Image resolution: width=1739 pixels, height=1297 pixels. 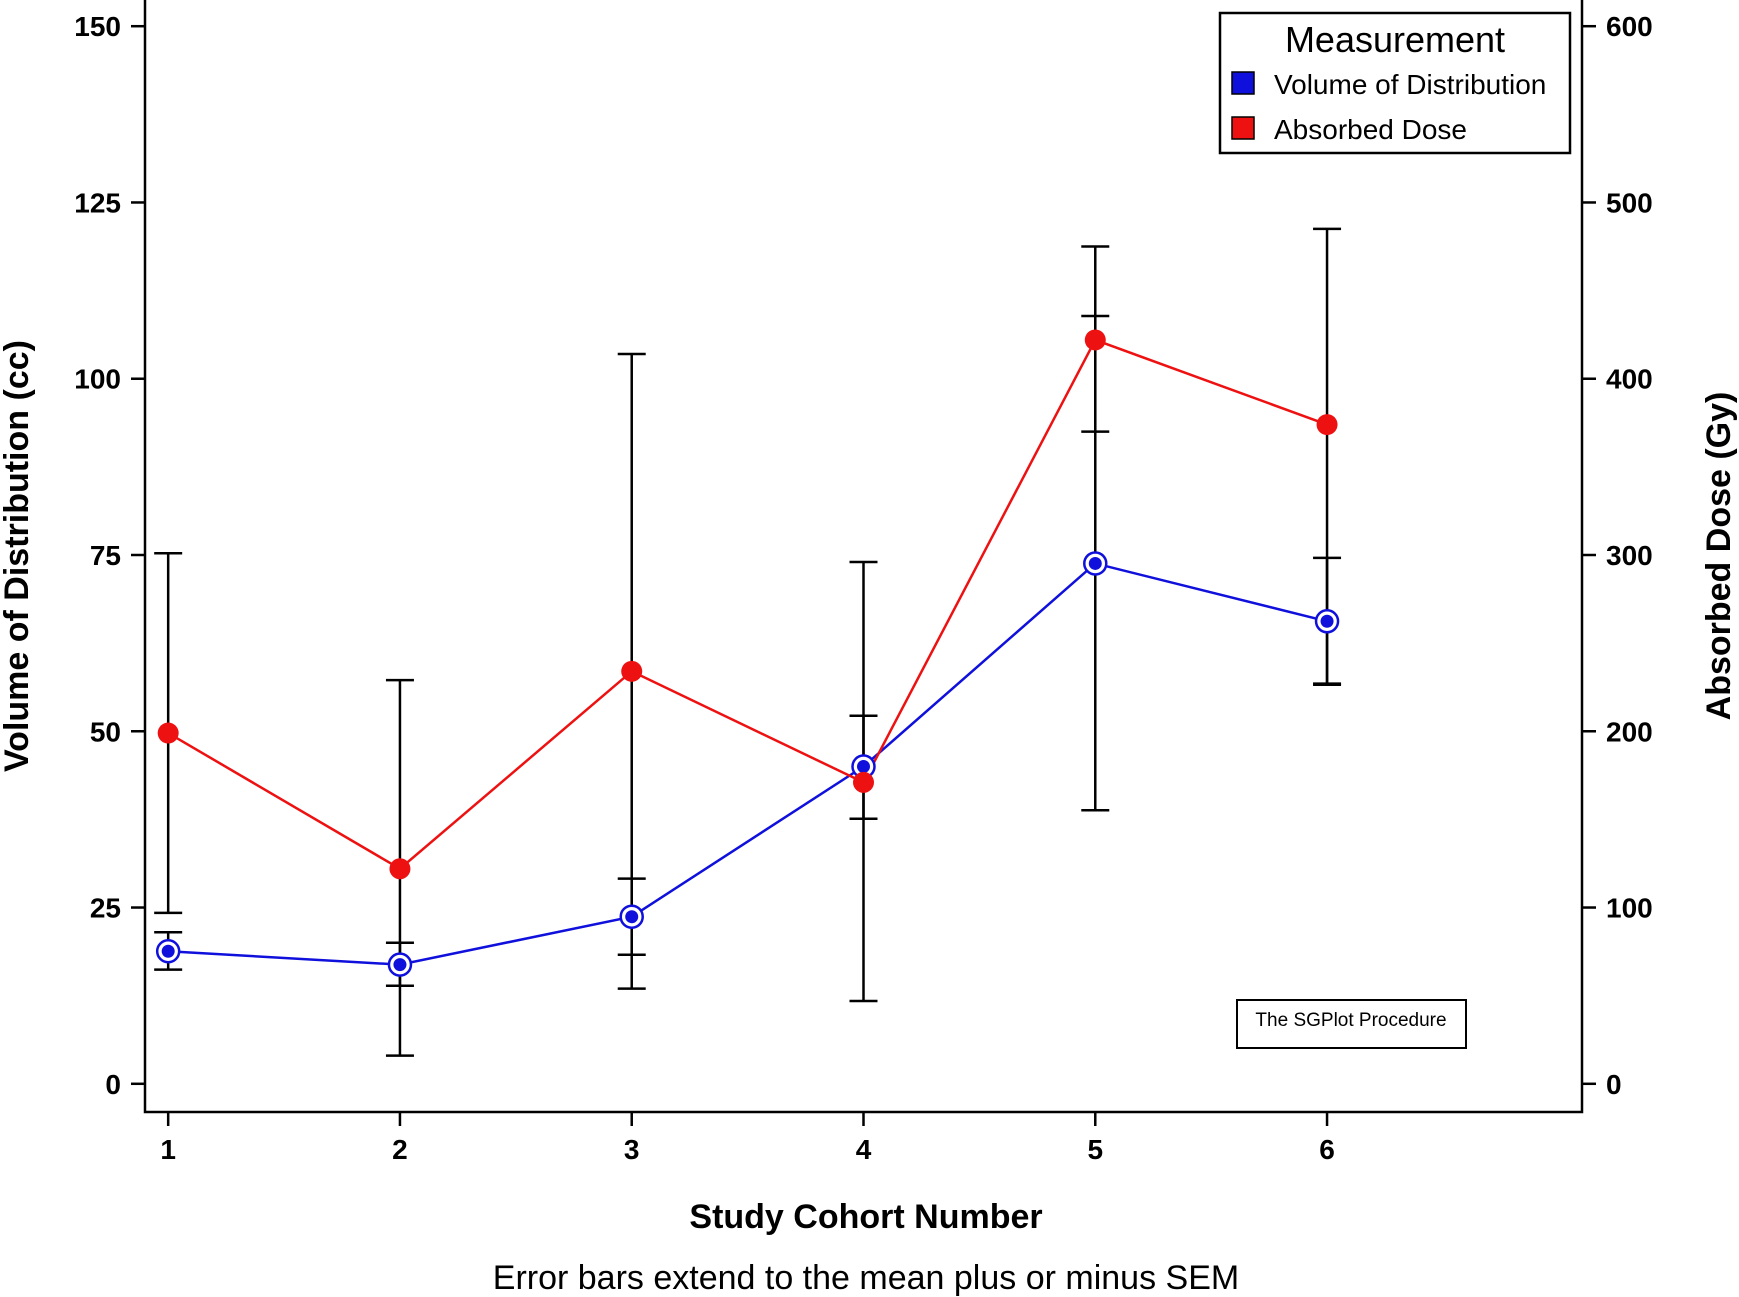 I want to click on left-axis: 0 25 50 75 100 125 150, so click(x=109, y=555).